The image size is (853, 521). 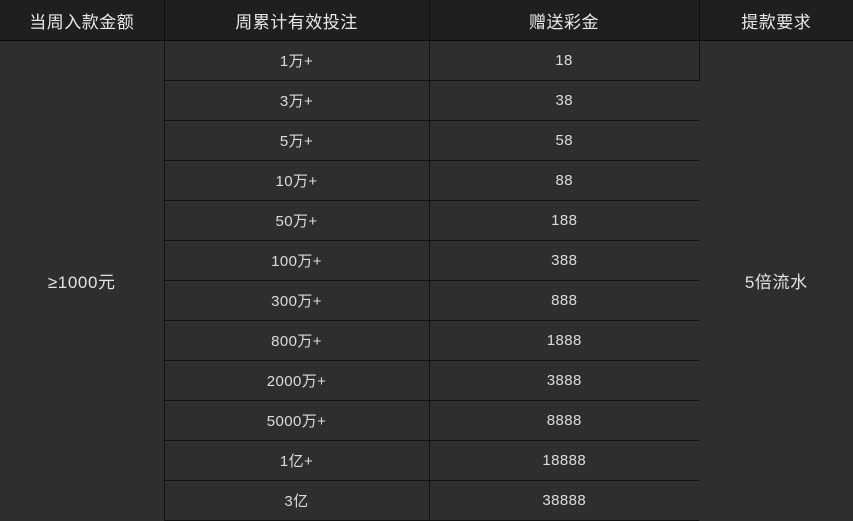 What do you see at coordinates (297, 460) in the screenshot?
I see `turnover-cell: 1亿+` at bounding box center [297, 460].